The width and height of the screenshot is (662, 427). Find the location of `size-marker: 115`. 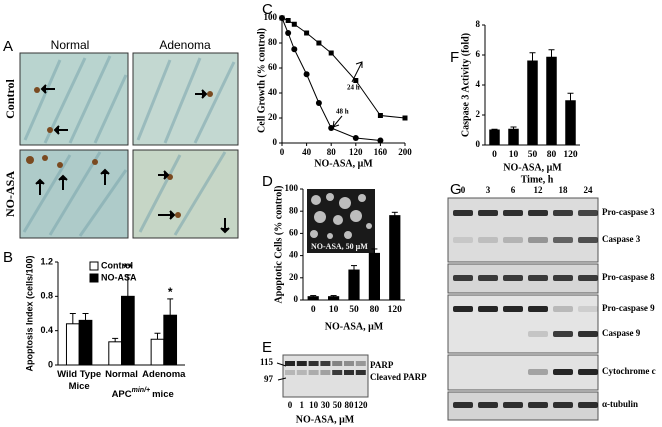

size-marker: 115 is located at coordinates (267, 362).